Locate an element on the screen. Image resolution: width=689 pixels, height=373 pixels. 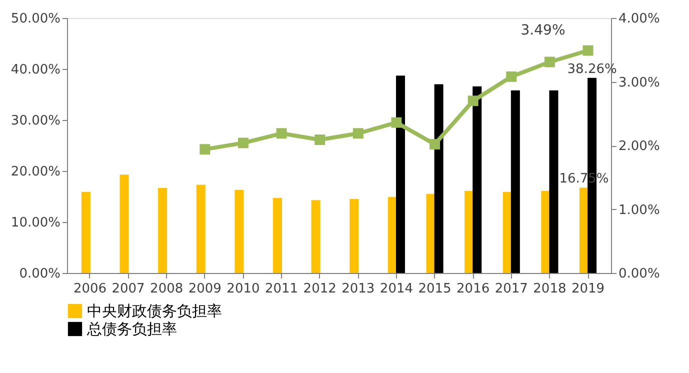
y2-tick-label: 4.00% is located at coordinates (639, 19).